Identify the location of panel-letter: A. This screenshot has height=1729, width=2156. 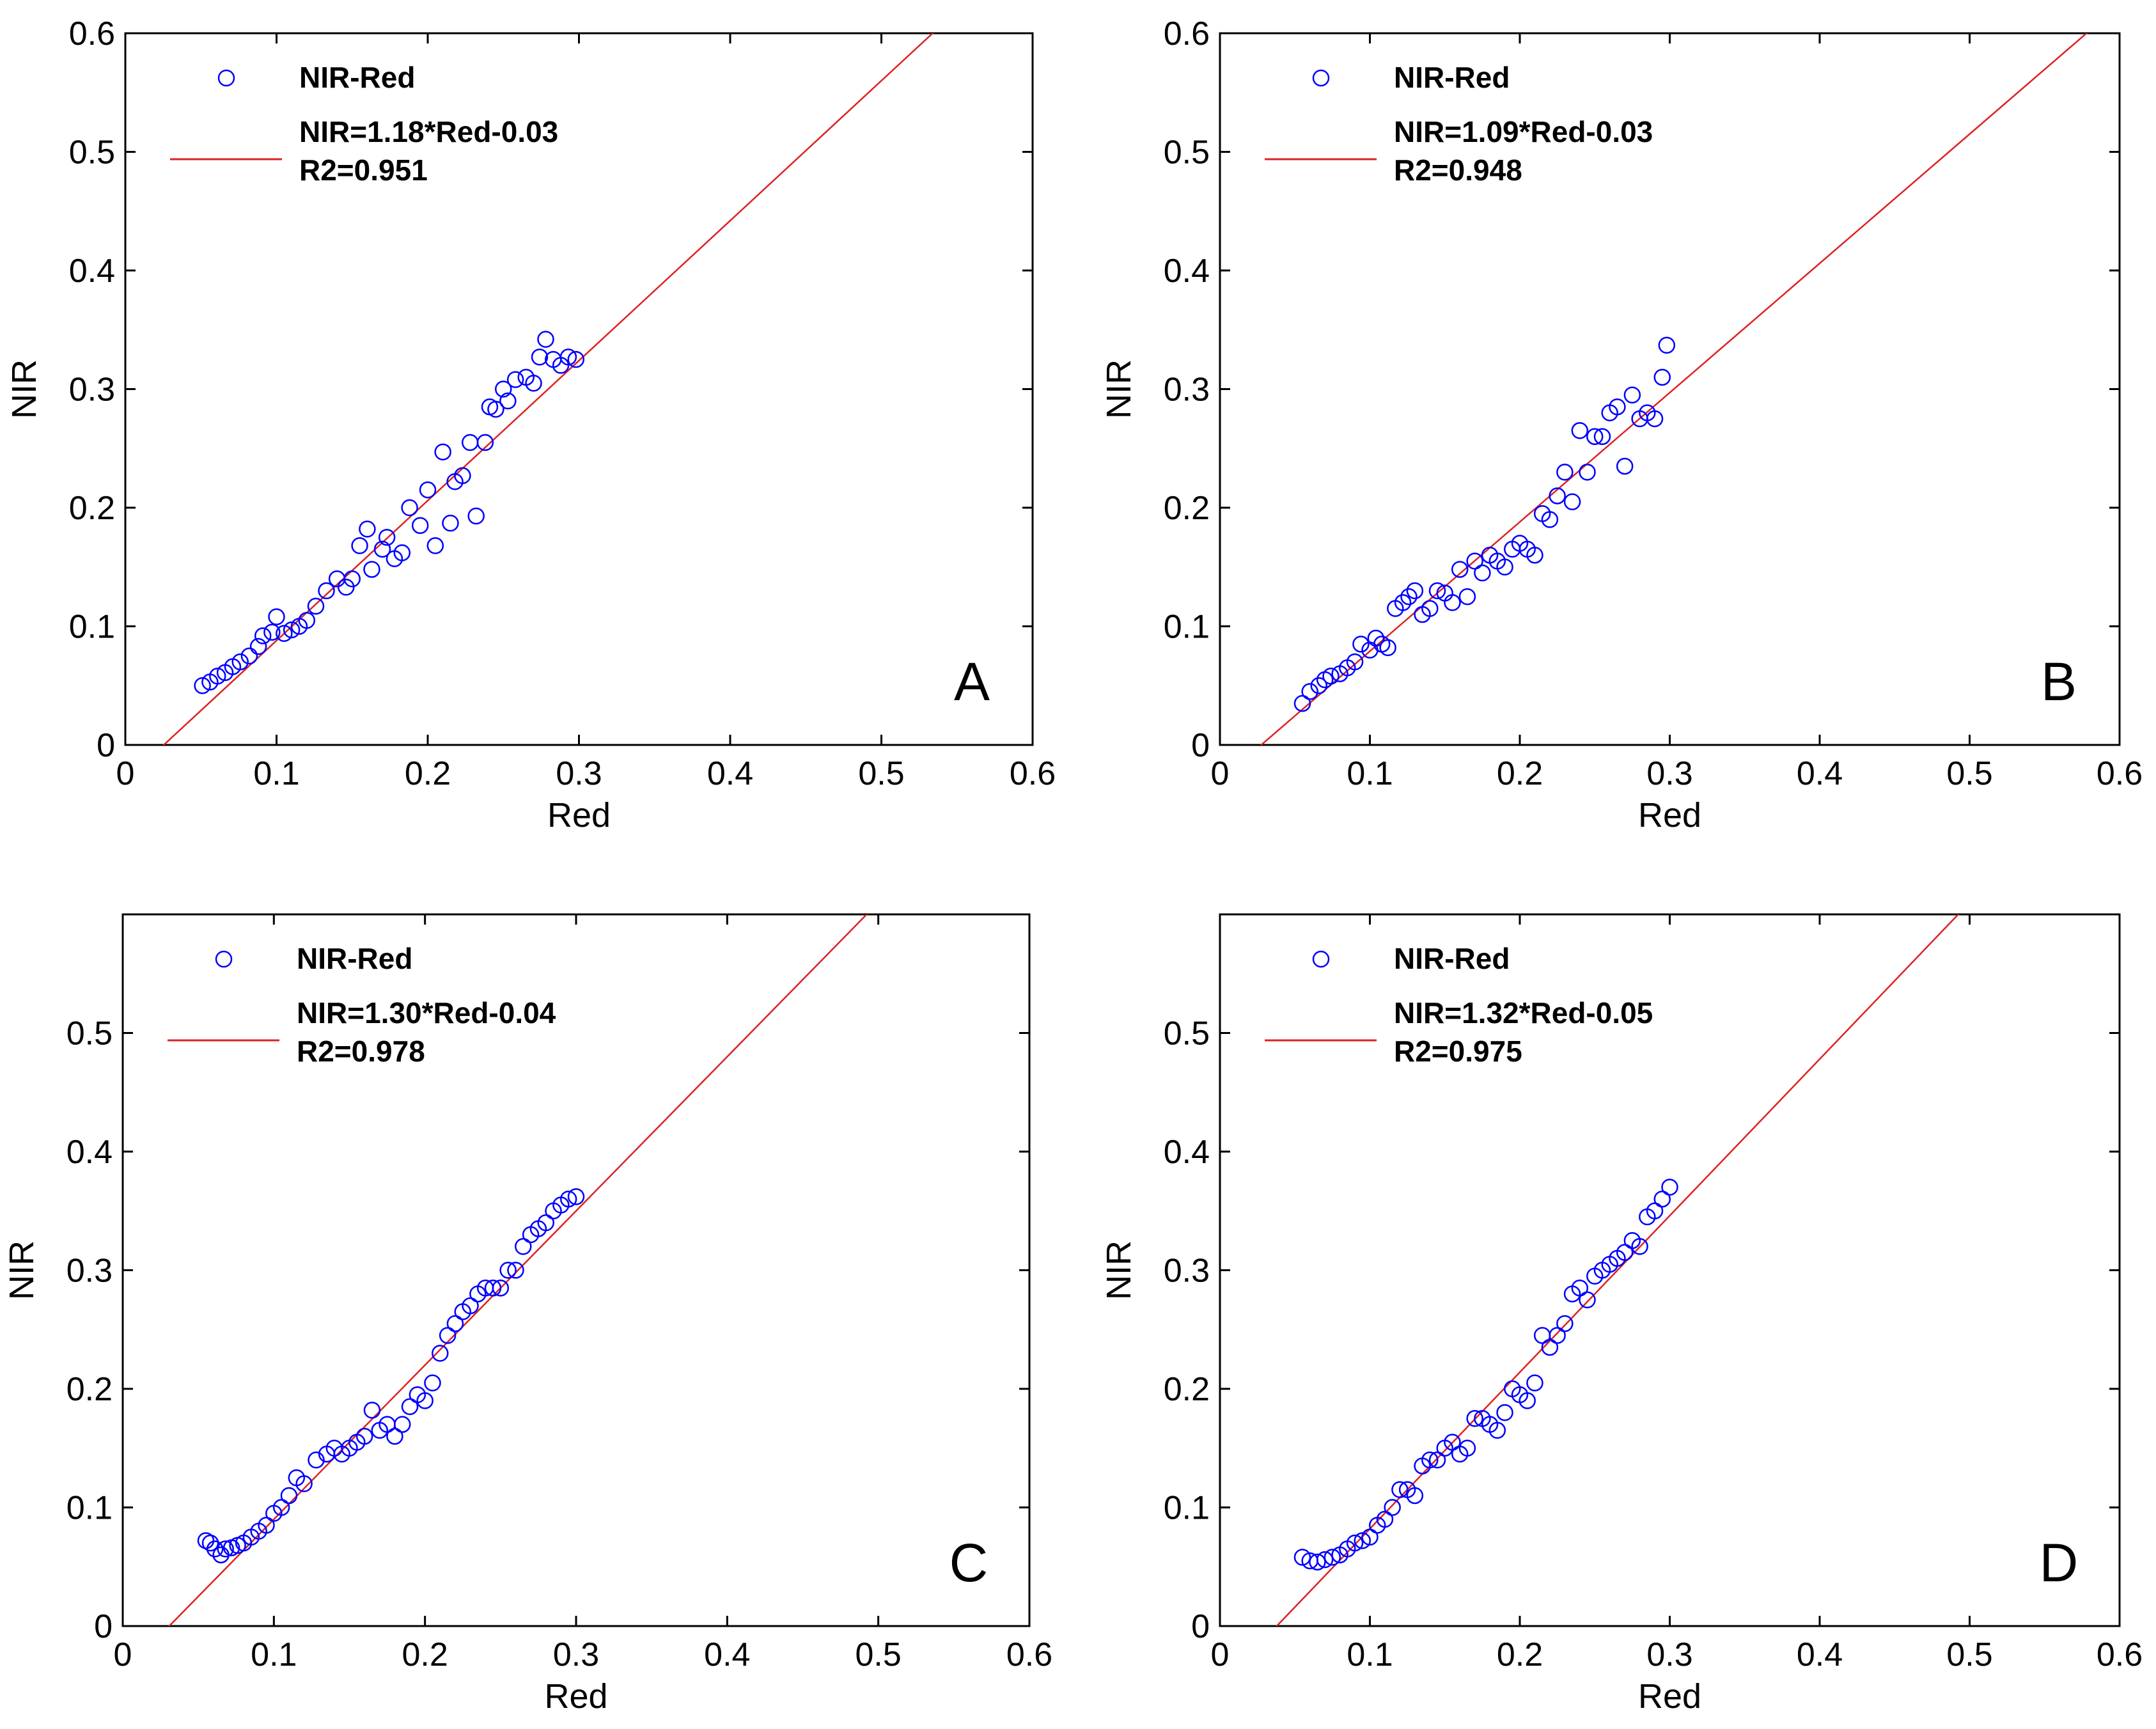
(972, 682).